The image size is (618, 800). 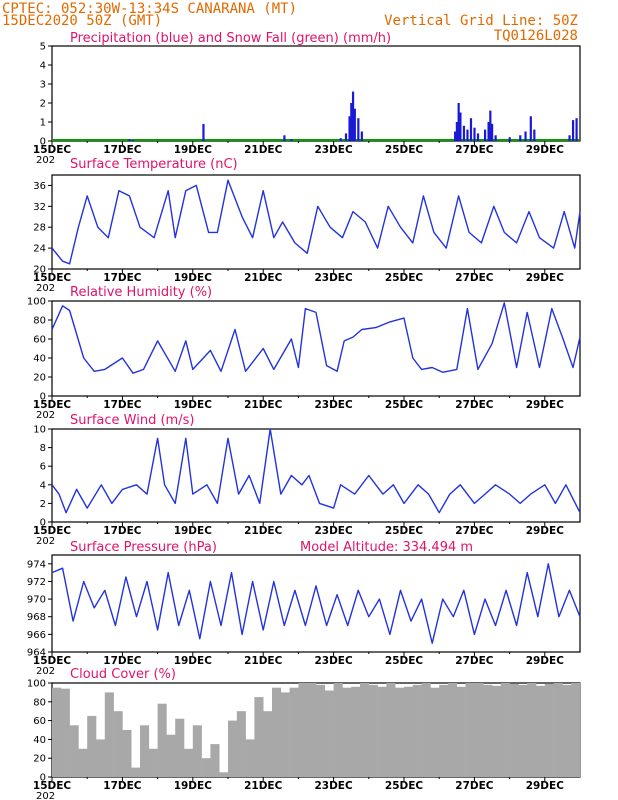 What do you see at coordinates (39, 186) in the screenshot?
I see `y-tick-label: 36` at bounding box center [39, 186].